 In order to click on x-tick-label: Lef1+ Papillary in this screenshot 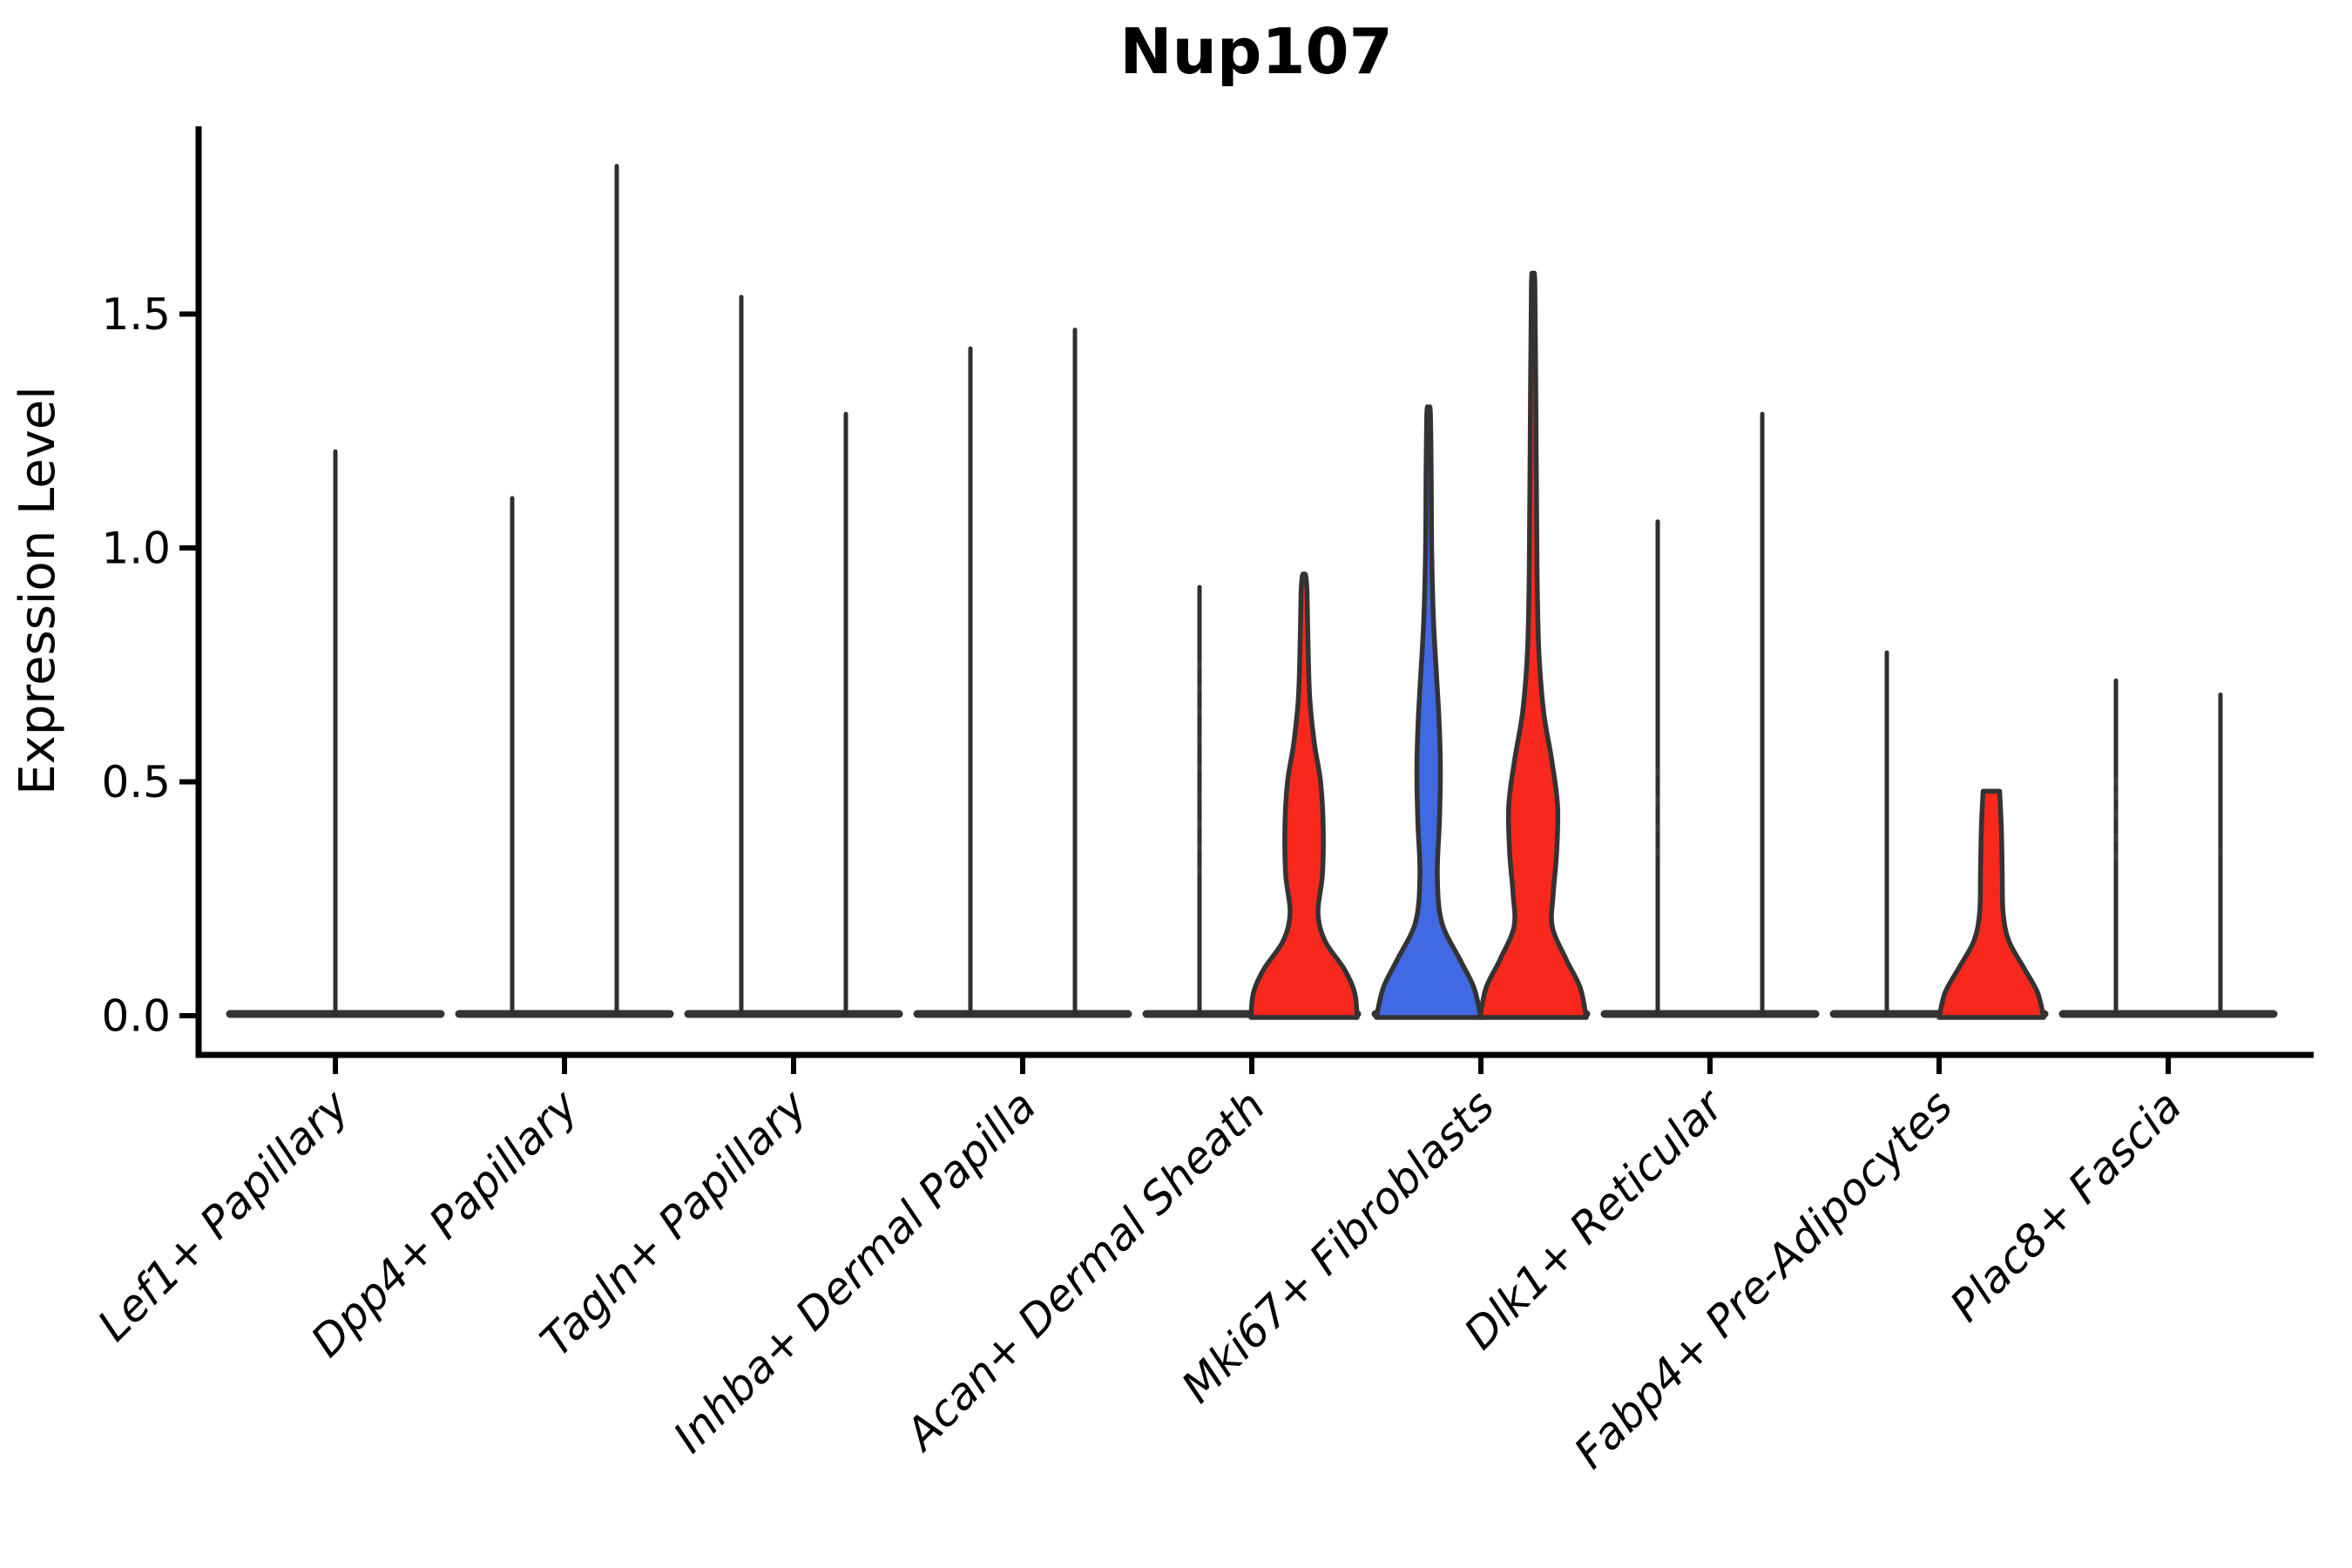, I will do `click(223, 1214)`.